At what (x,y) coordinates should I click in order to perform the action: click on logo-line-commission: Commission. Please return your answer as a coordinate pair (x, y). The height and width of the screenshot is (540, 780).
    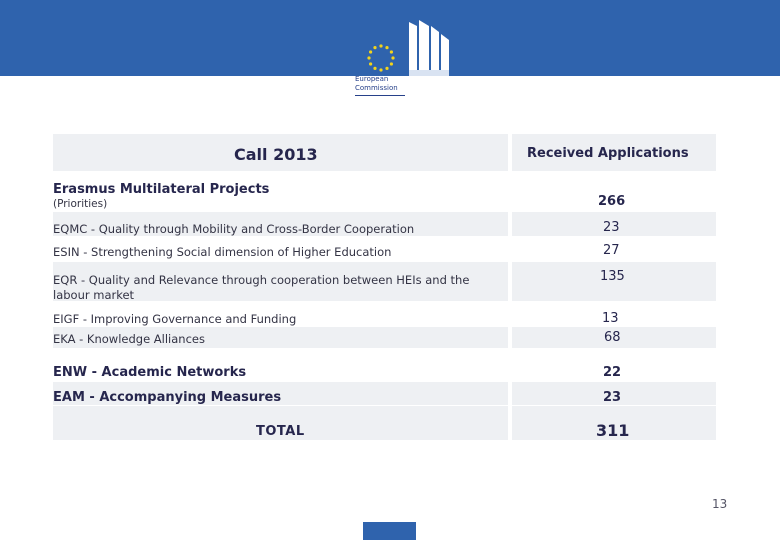
    Looking at the image, I should click on (376, 88).